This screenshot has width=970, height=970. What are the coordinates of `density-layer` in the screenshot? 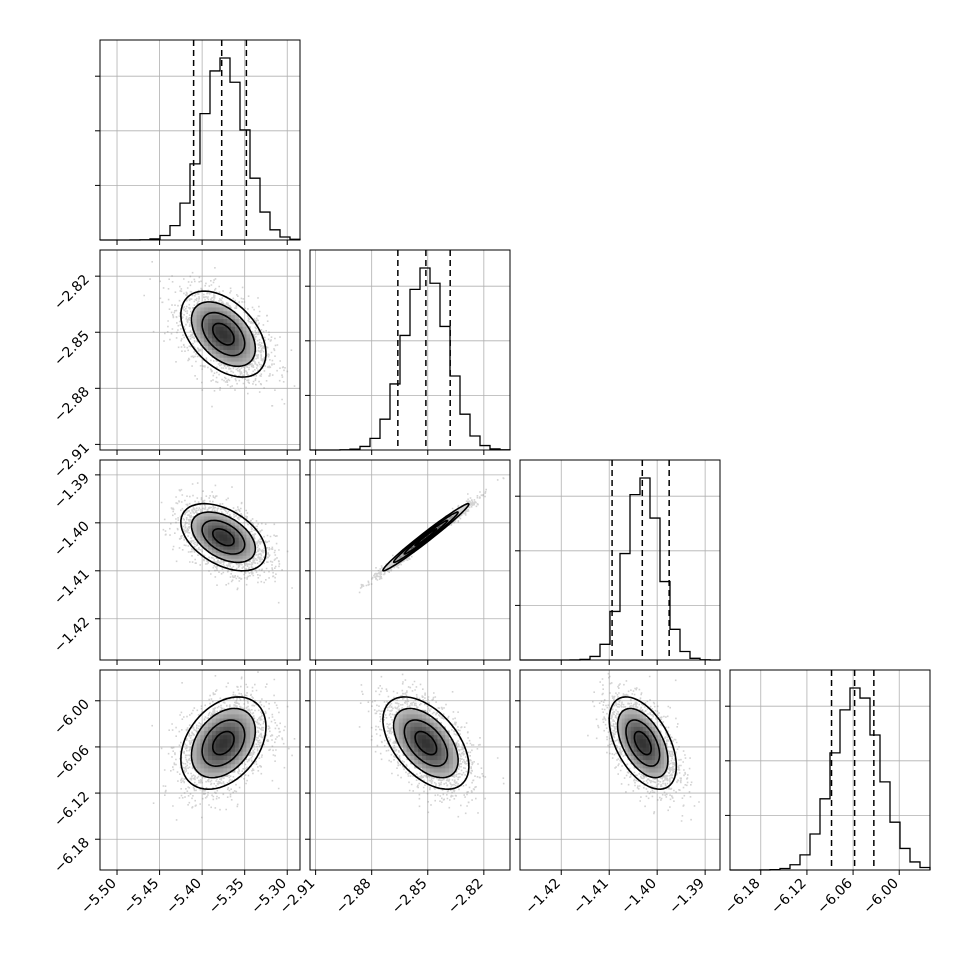 It's located at (431, 744).